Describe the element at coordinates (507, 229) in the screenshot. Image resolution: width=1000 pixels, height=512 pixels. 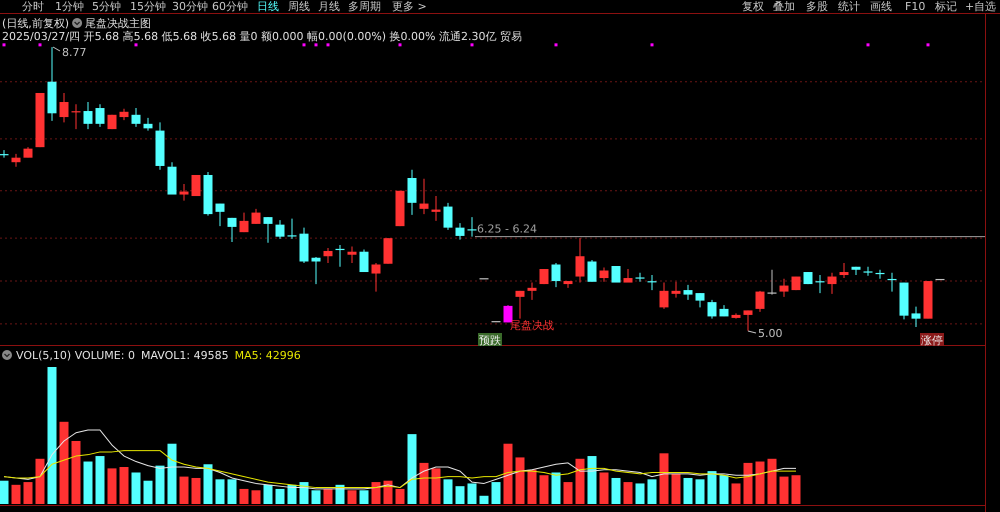
I see `ref-line-label: 6.25 - 6.24` at that location.